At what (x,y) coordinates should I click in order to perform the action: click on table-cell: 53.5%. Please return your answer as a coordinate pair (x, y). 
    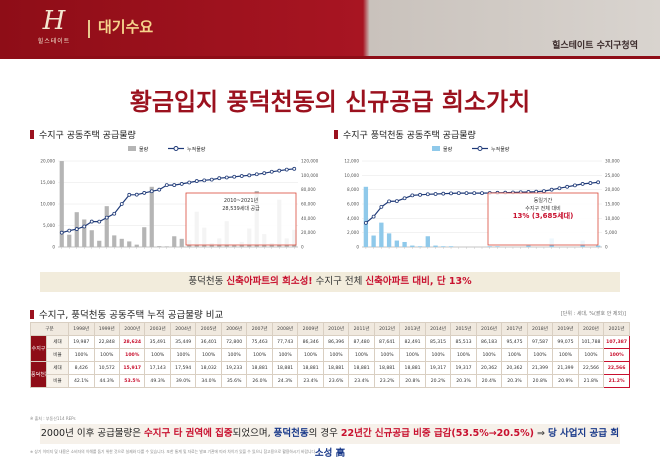
    Looking at the image, I should click on (132, 381).